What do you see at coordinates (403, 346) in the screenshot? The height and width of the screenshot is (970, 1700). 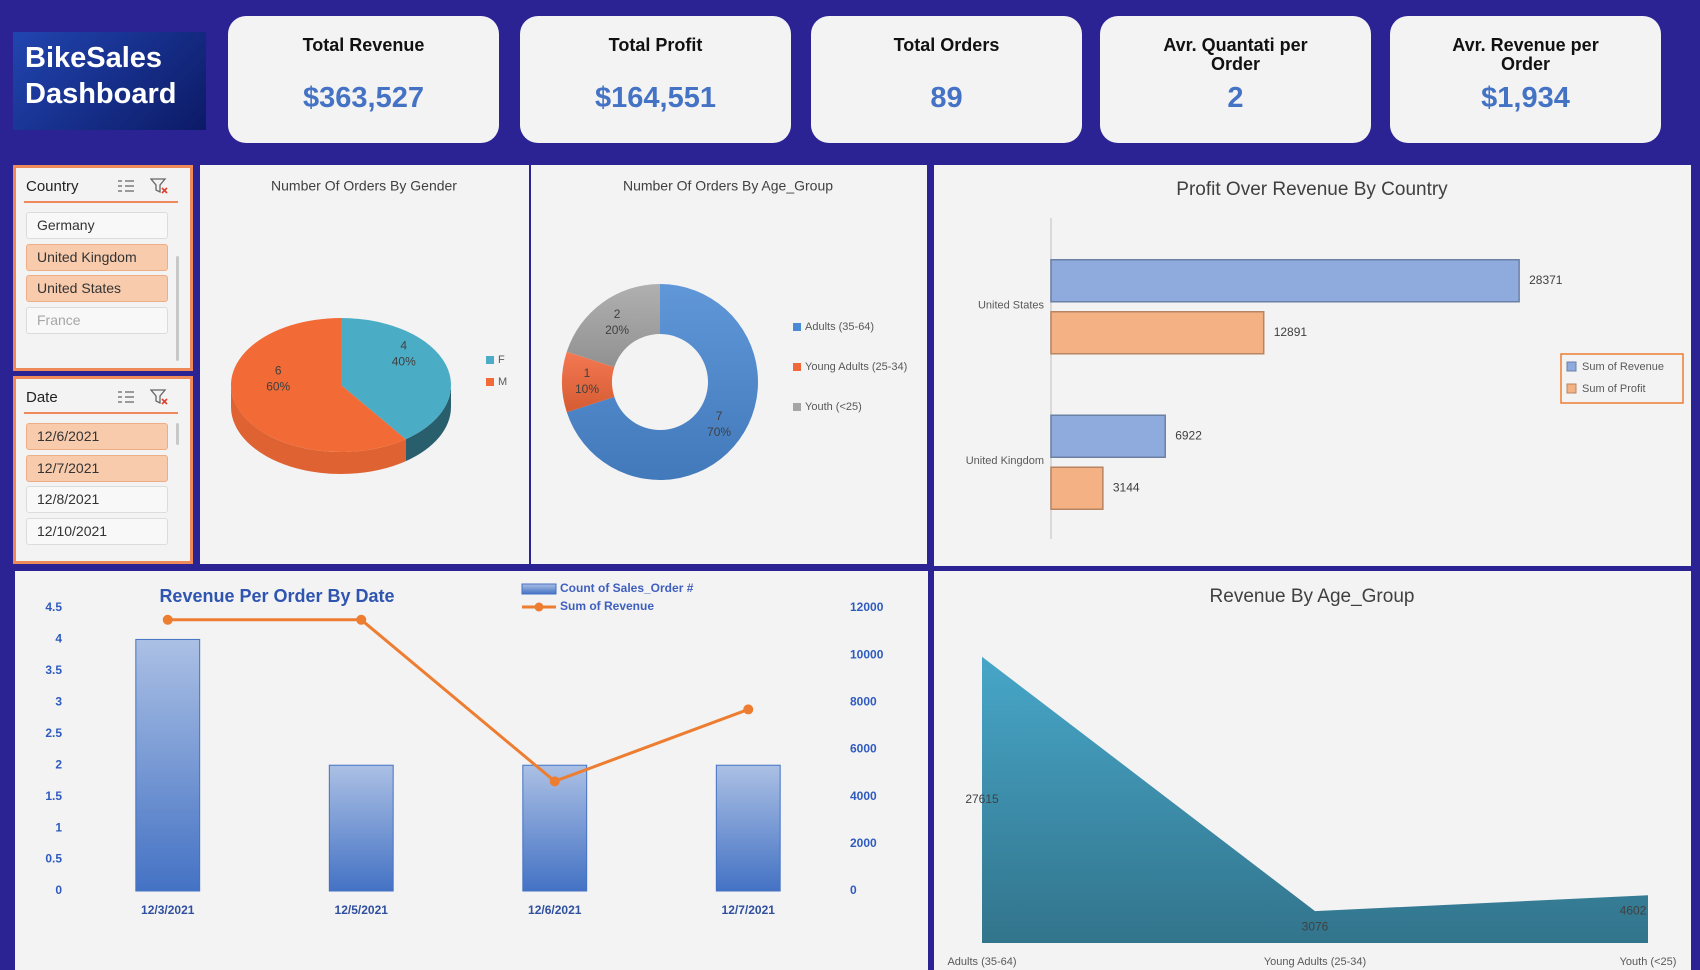 I see `data-label: 4` at bounding box center [403, 346].